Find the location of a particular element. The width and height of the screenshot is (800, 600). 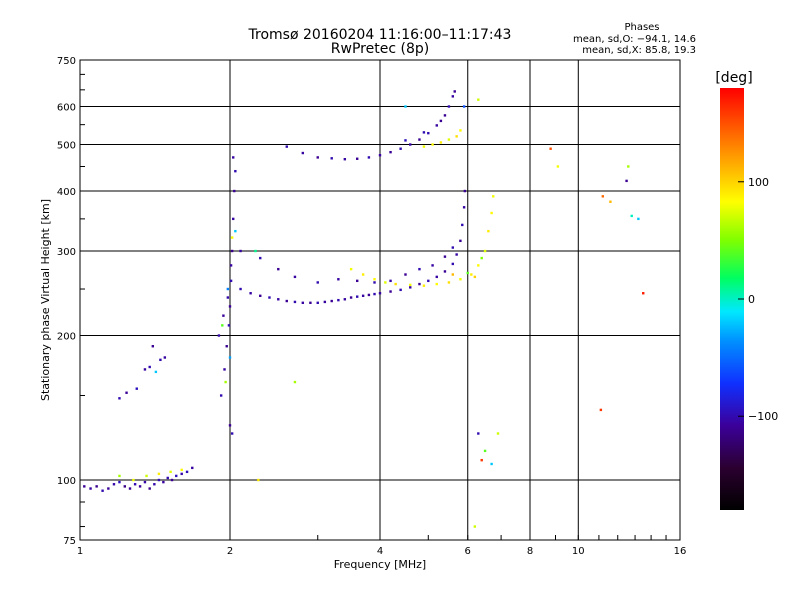

chart-subtitle: RwPretec (8p) is located at coordinates (380, 49).